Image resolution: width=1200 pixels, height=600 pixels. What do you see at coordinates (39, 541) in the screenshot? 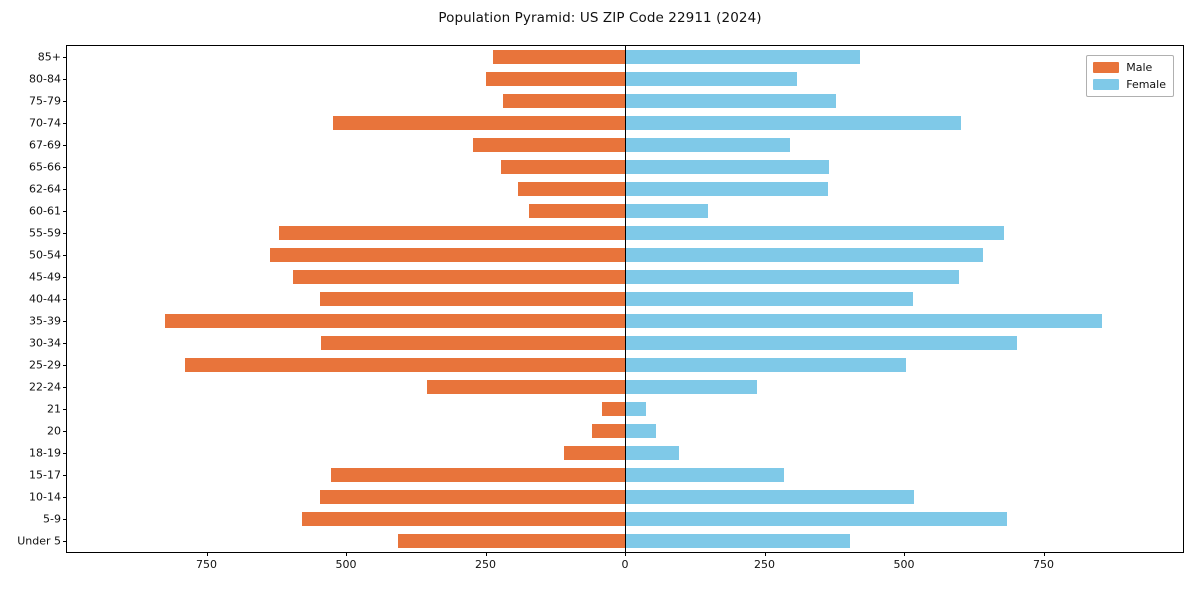
I see `y-tick-label: Under 5` at bounding box center [39, 541].